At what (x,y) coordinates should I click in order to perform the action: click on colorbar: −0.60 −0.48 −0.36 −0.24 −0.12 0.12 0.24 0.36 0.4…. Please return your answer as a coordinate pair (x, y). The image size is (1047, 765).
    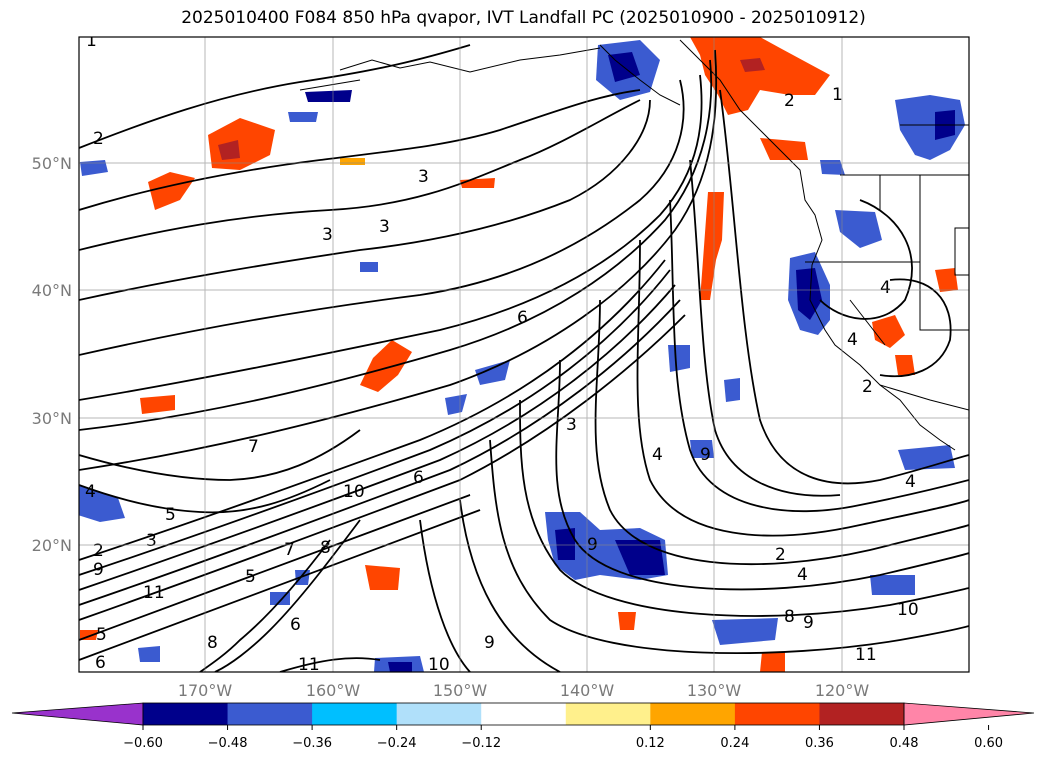
    Looking at the image, I should click on (523, 726).